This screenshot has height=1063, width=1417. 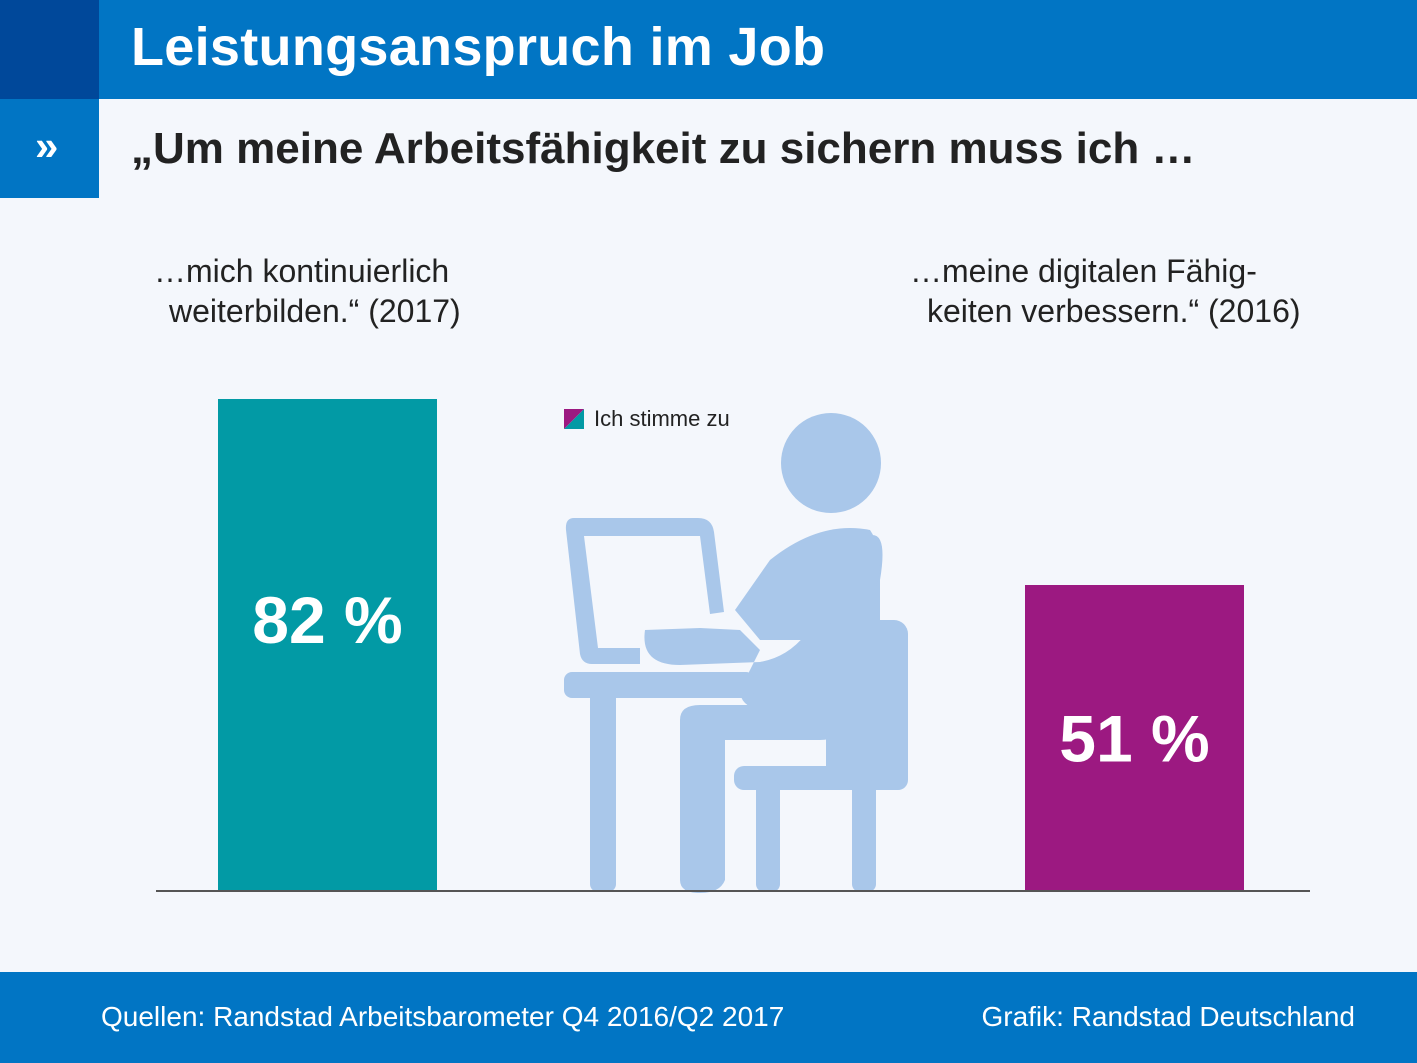 I want to click on legend-swatch, so click(x=574, y=419).